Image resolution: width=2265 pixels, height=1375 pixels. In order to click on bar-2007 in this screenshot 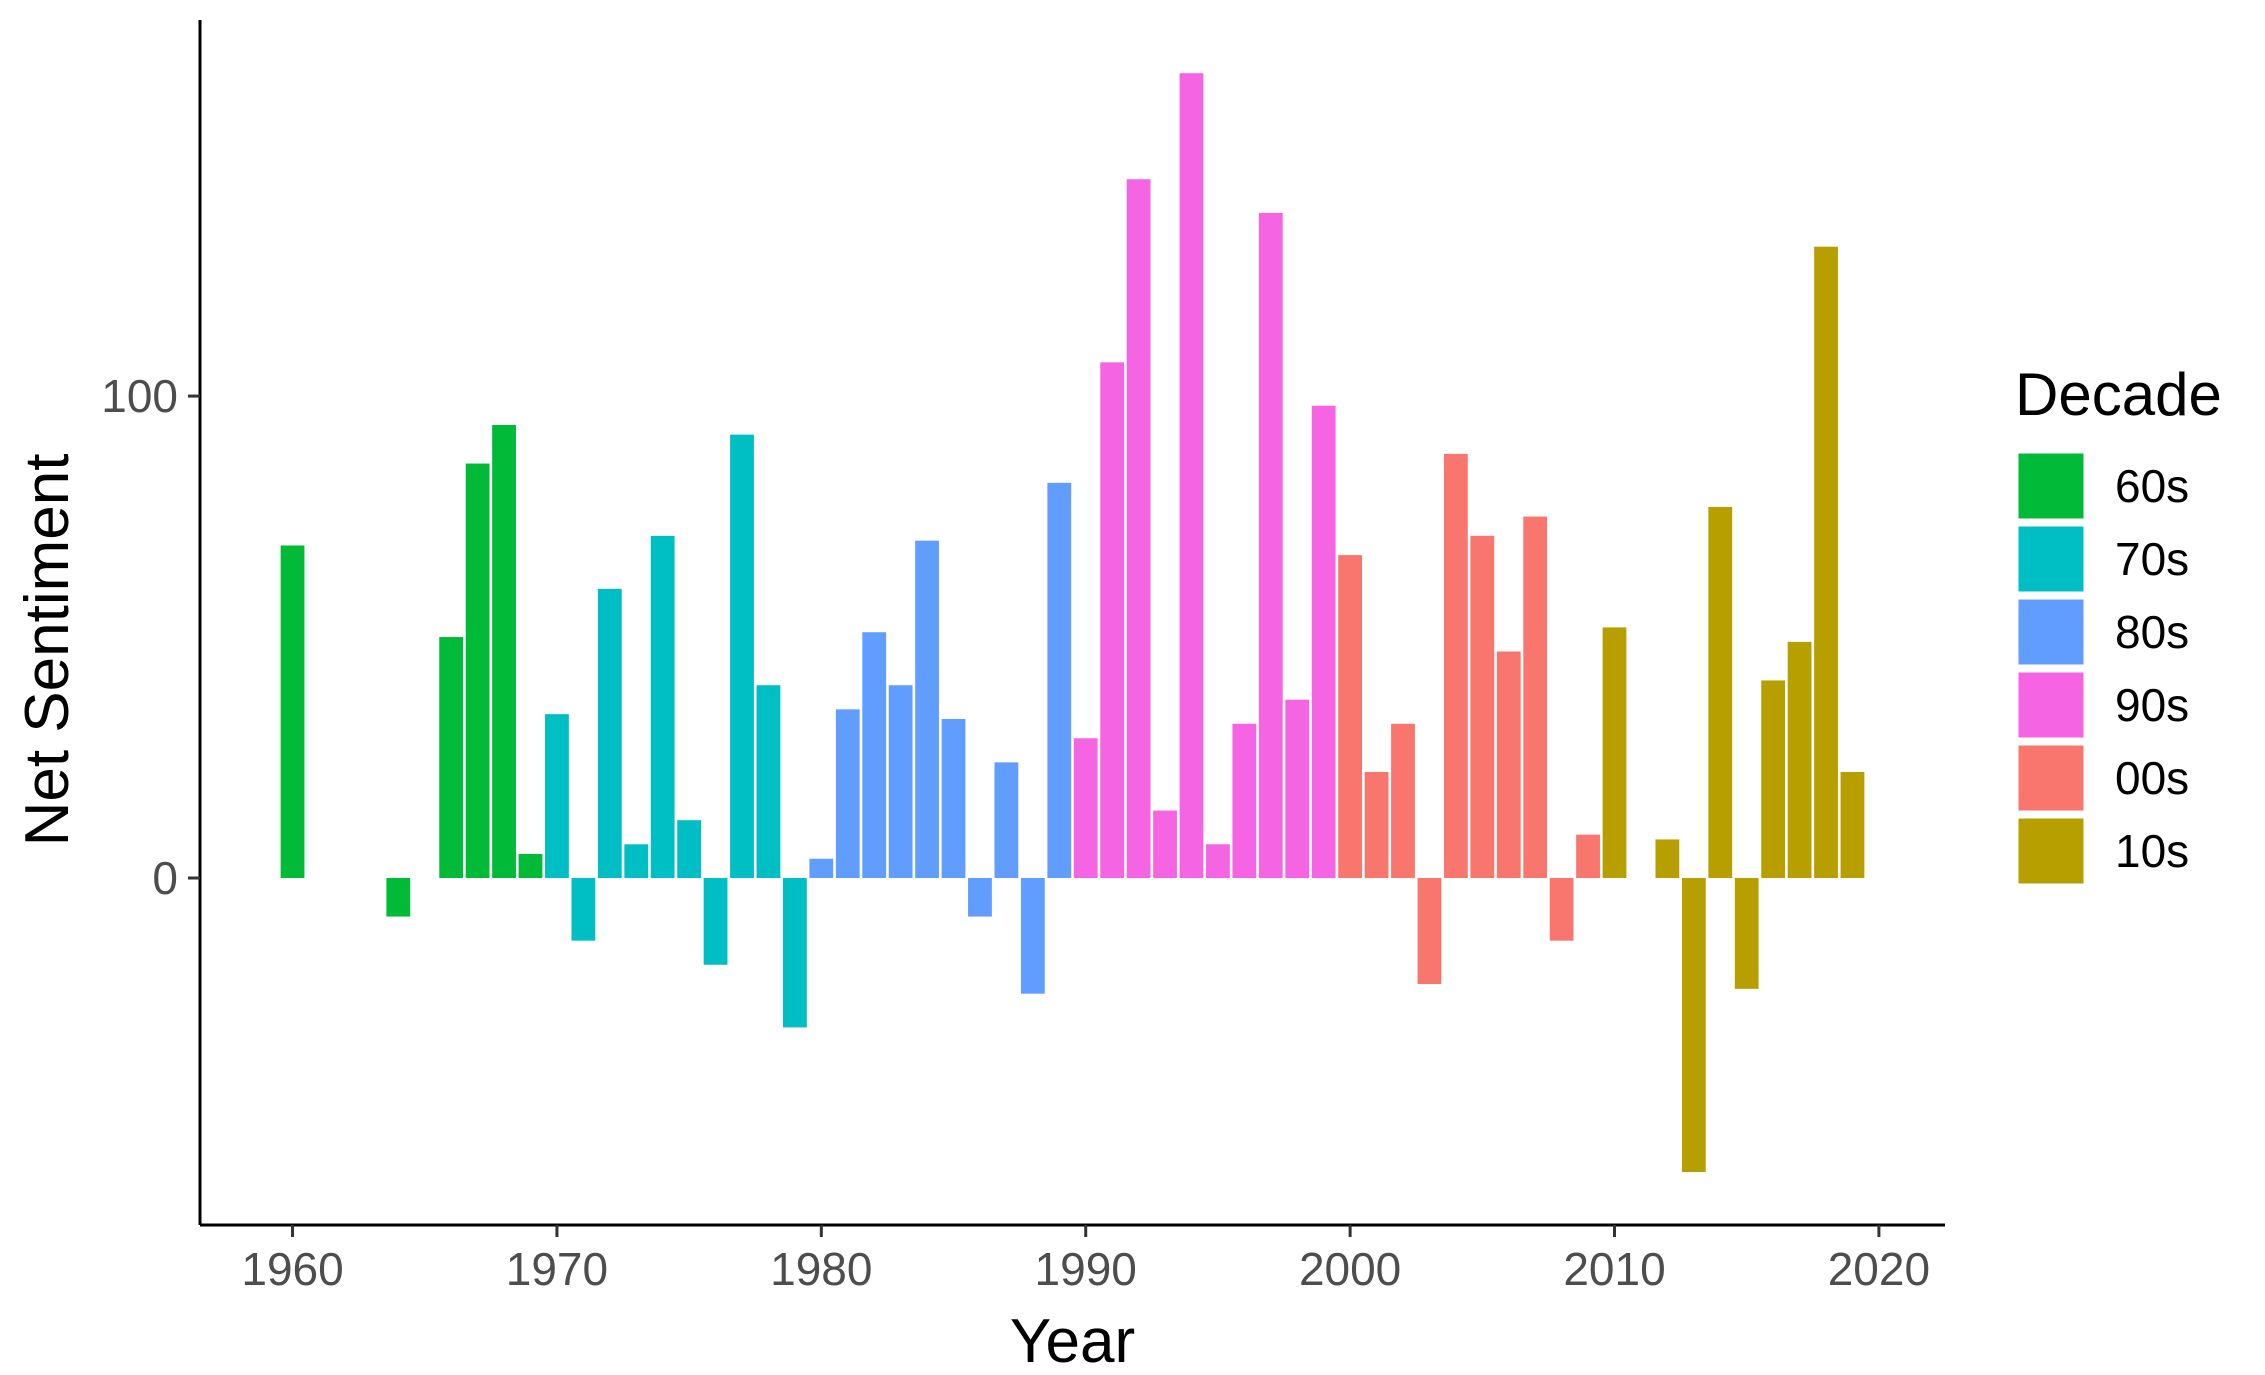, I will do `click(1535, 697)`.